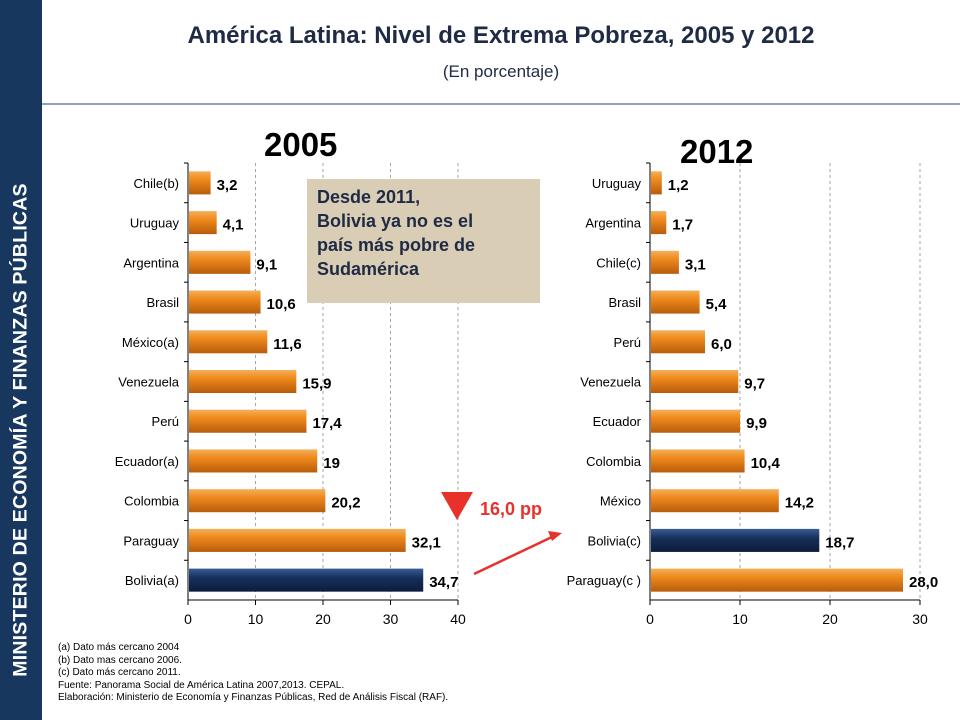  I want to click on data-label-2012: 18,7, so click(839, 542).